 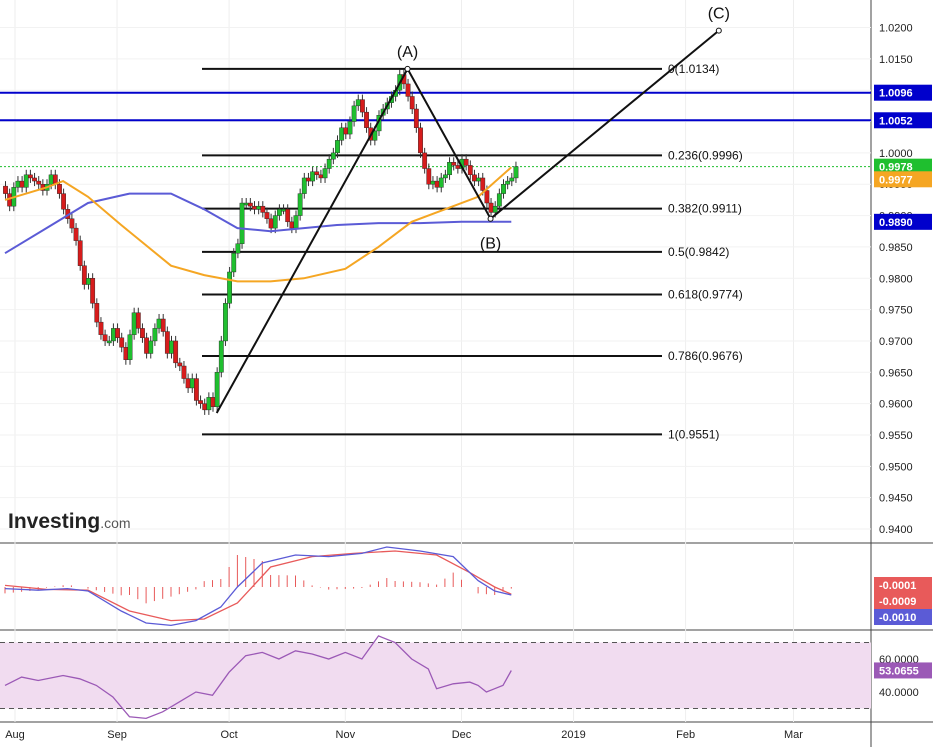 What do you see at coordinates (897, 618) in the screenshot?
I see `macd-tag-label: -0.0010` at bounding box center [897, 618].